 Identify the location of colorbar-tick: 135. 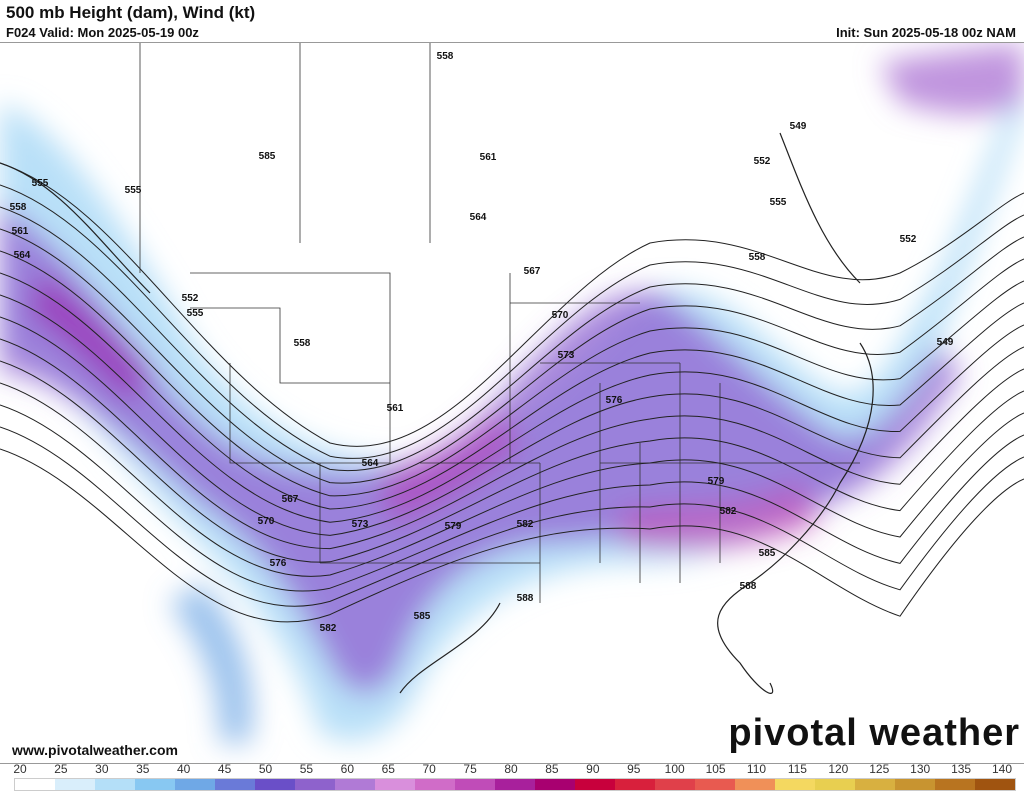
(961, 769).